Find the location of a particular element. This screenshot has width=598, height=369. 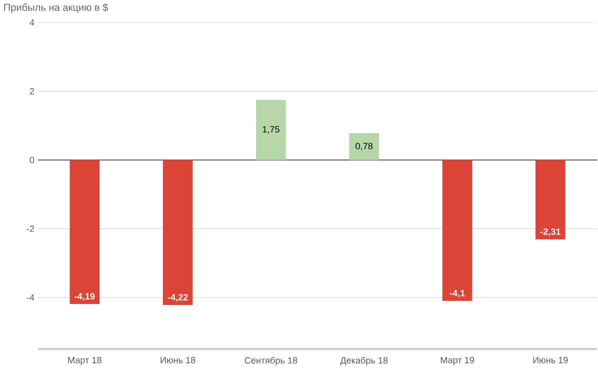

data-label: -2,31 is located at coordinates (550, 232).